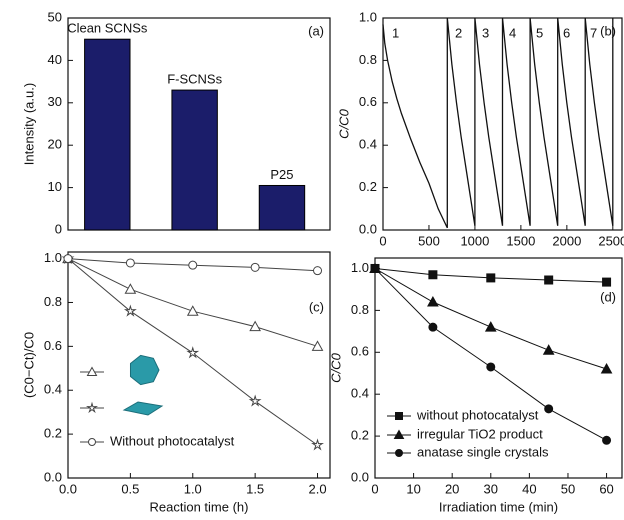 This screenshot has height=520, width=624. What do you see at coordinates (55, 144) in the screenshot?
I see `y-tick-label: 20` at bounding box center [55, 144].